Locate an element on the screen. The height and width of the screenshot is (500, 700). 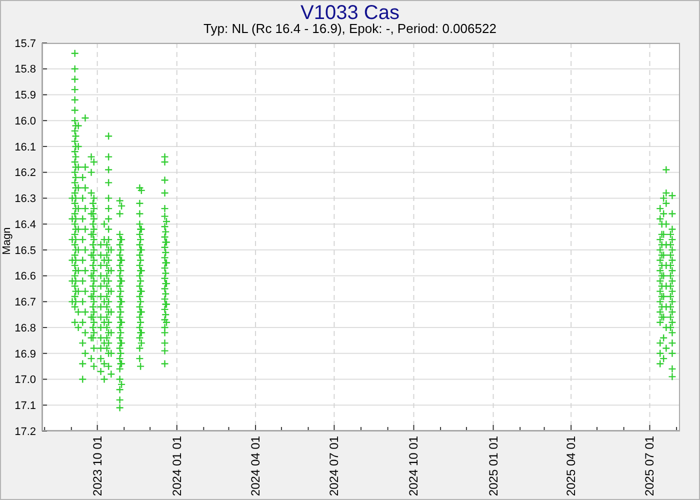
x-tick-label: 2025 01 01 is located at coordinates (493, 466).